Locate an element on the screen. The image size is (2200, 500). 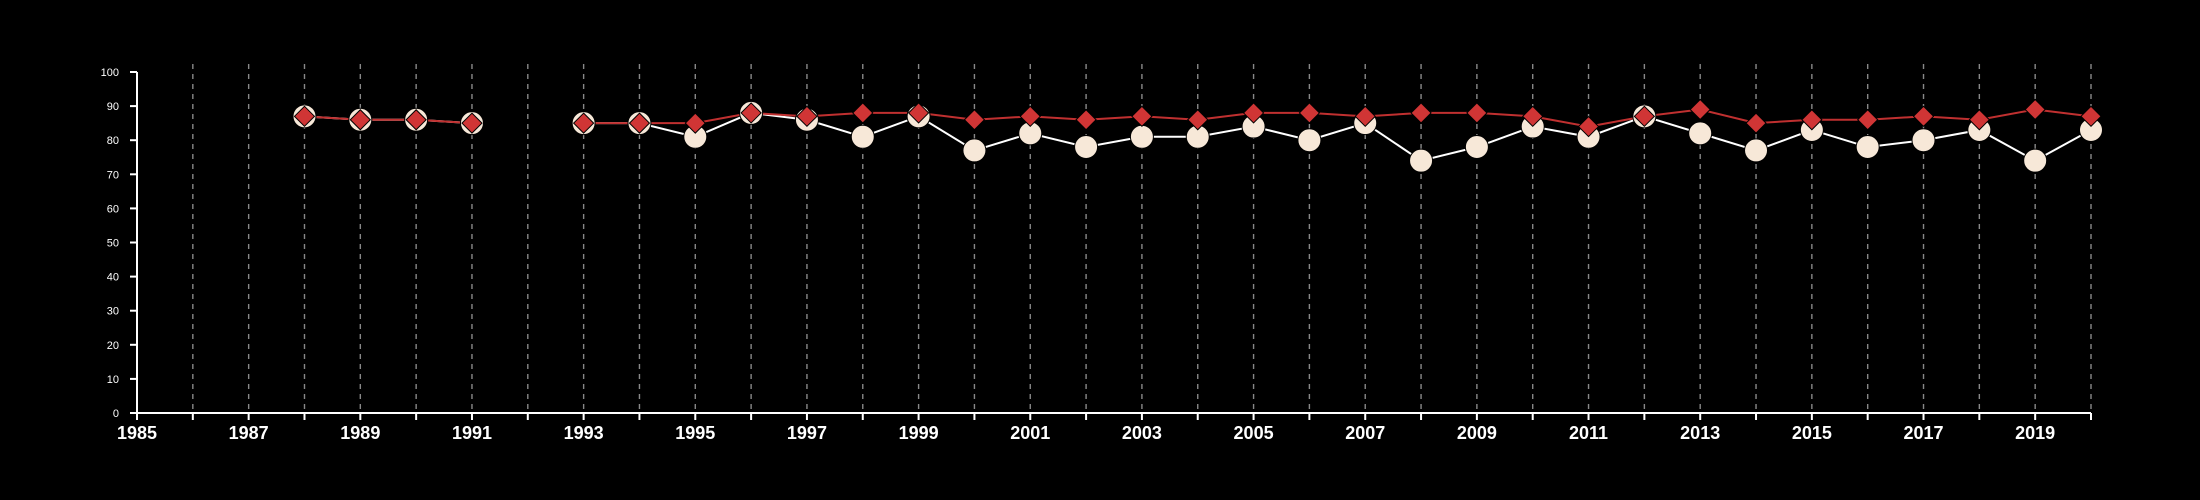
x-tick-label: 1993 is located at coordinates (584, 433).